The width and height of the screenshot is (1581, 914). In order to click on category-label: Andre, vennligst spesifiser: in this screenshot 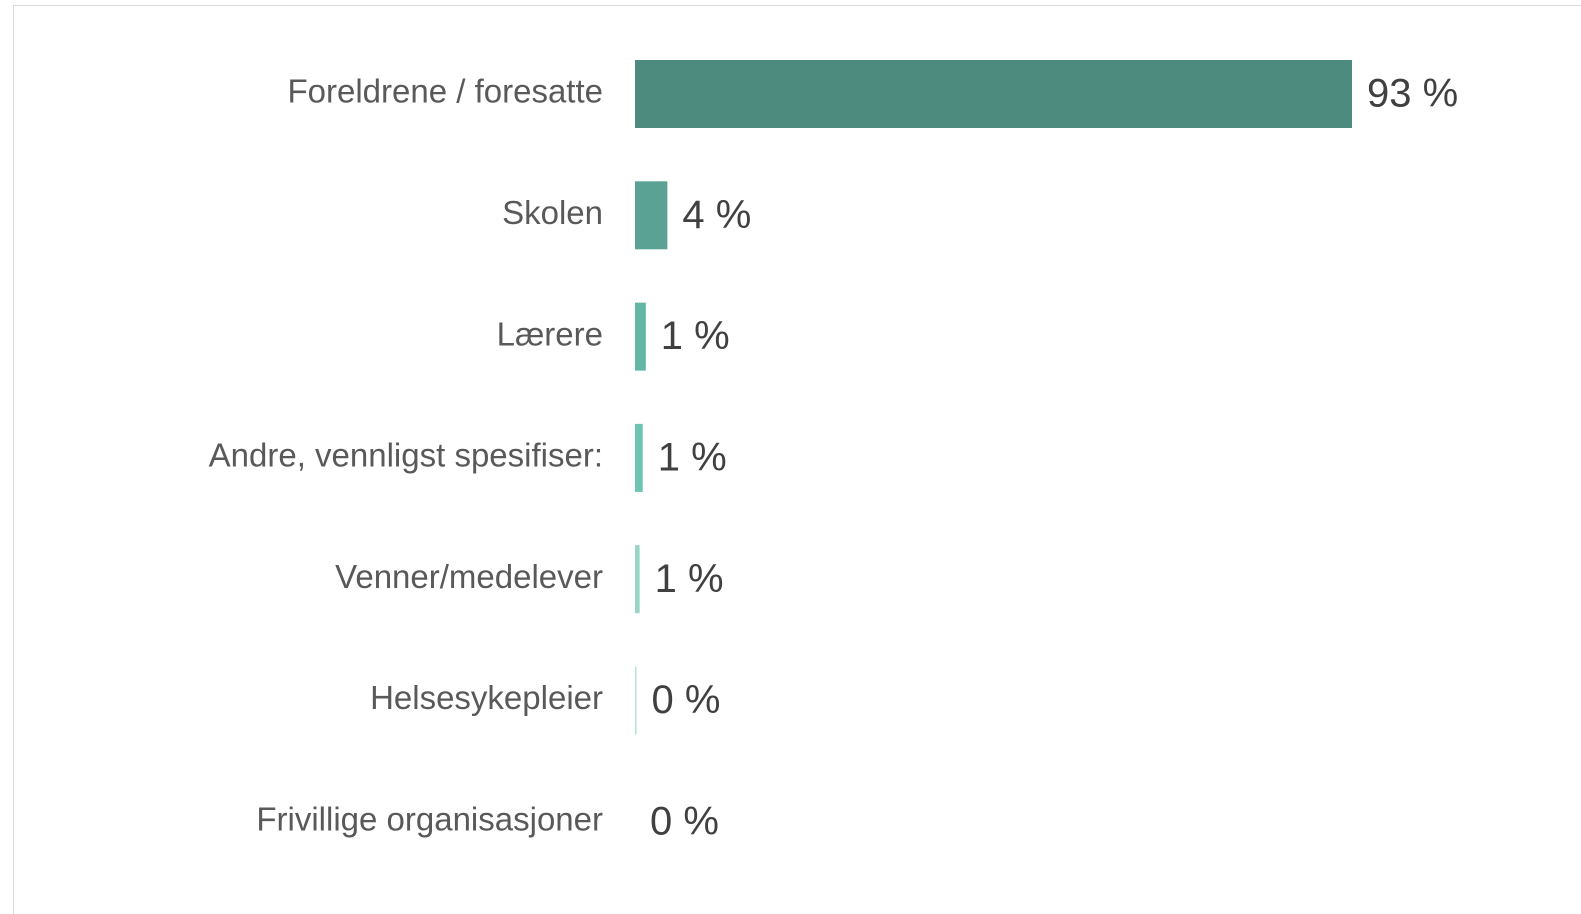, I will do `click(406, 455)`.